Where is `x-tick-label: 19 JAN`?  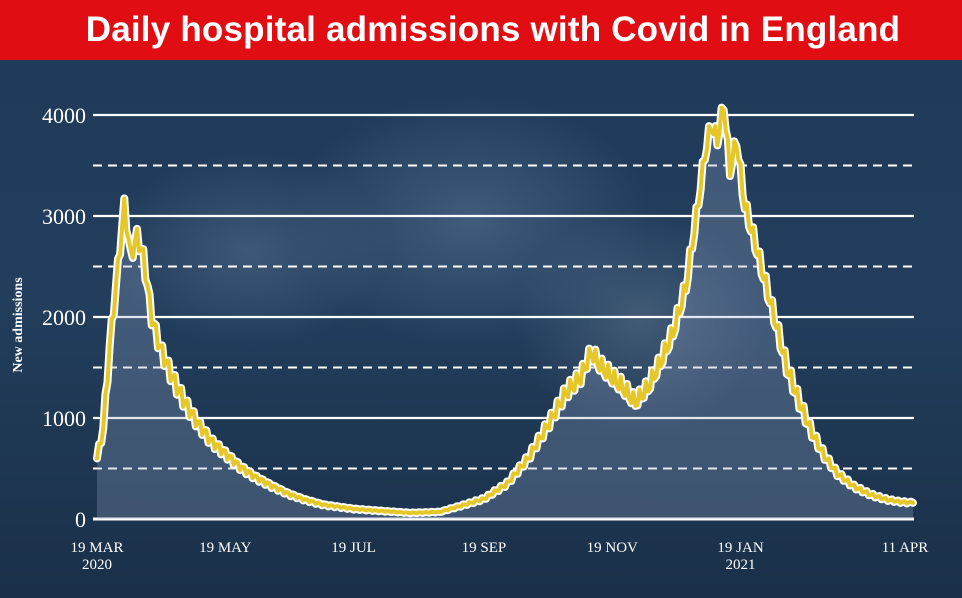
x-tick-label: 19 JAN is located at coordinates (740, 548).